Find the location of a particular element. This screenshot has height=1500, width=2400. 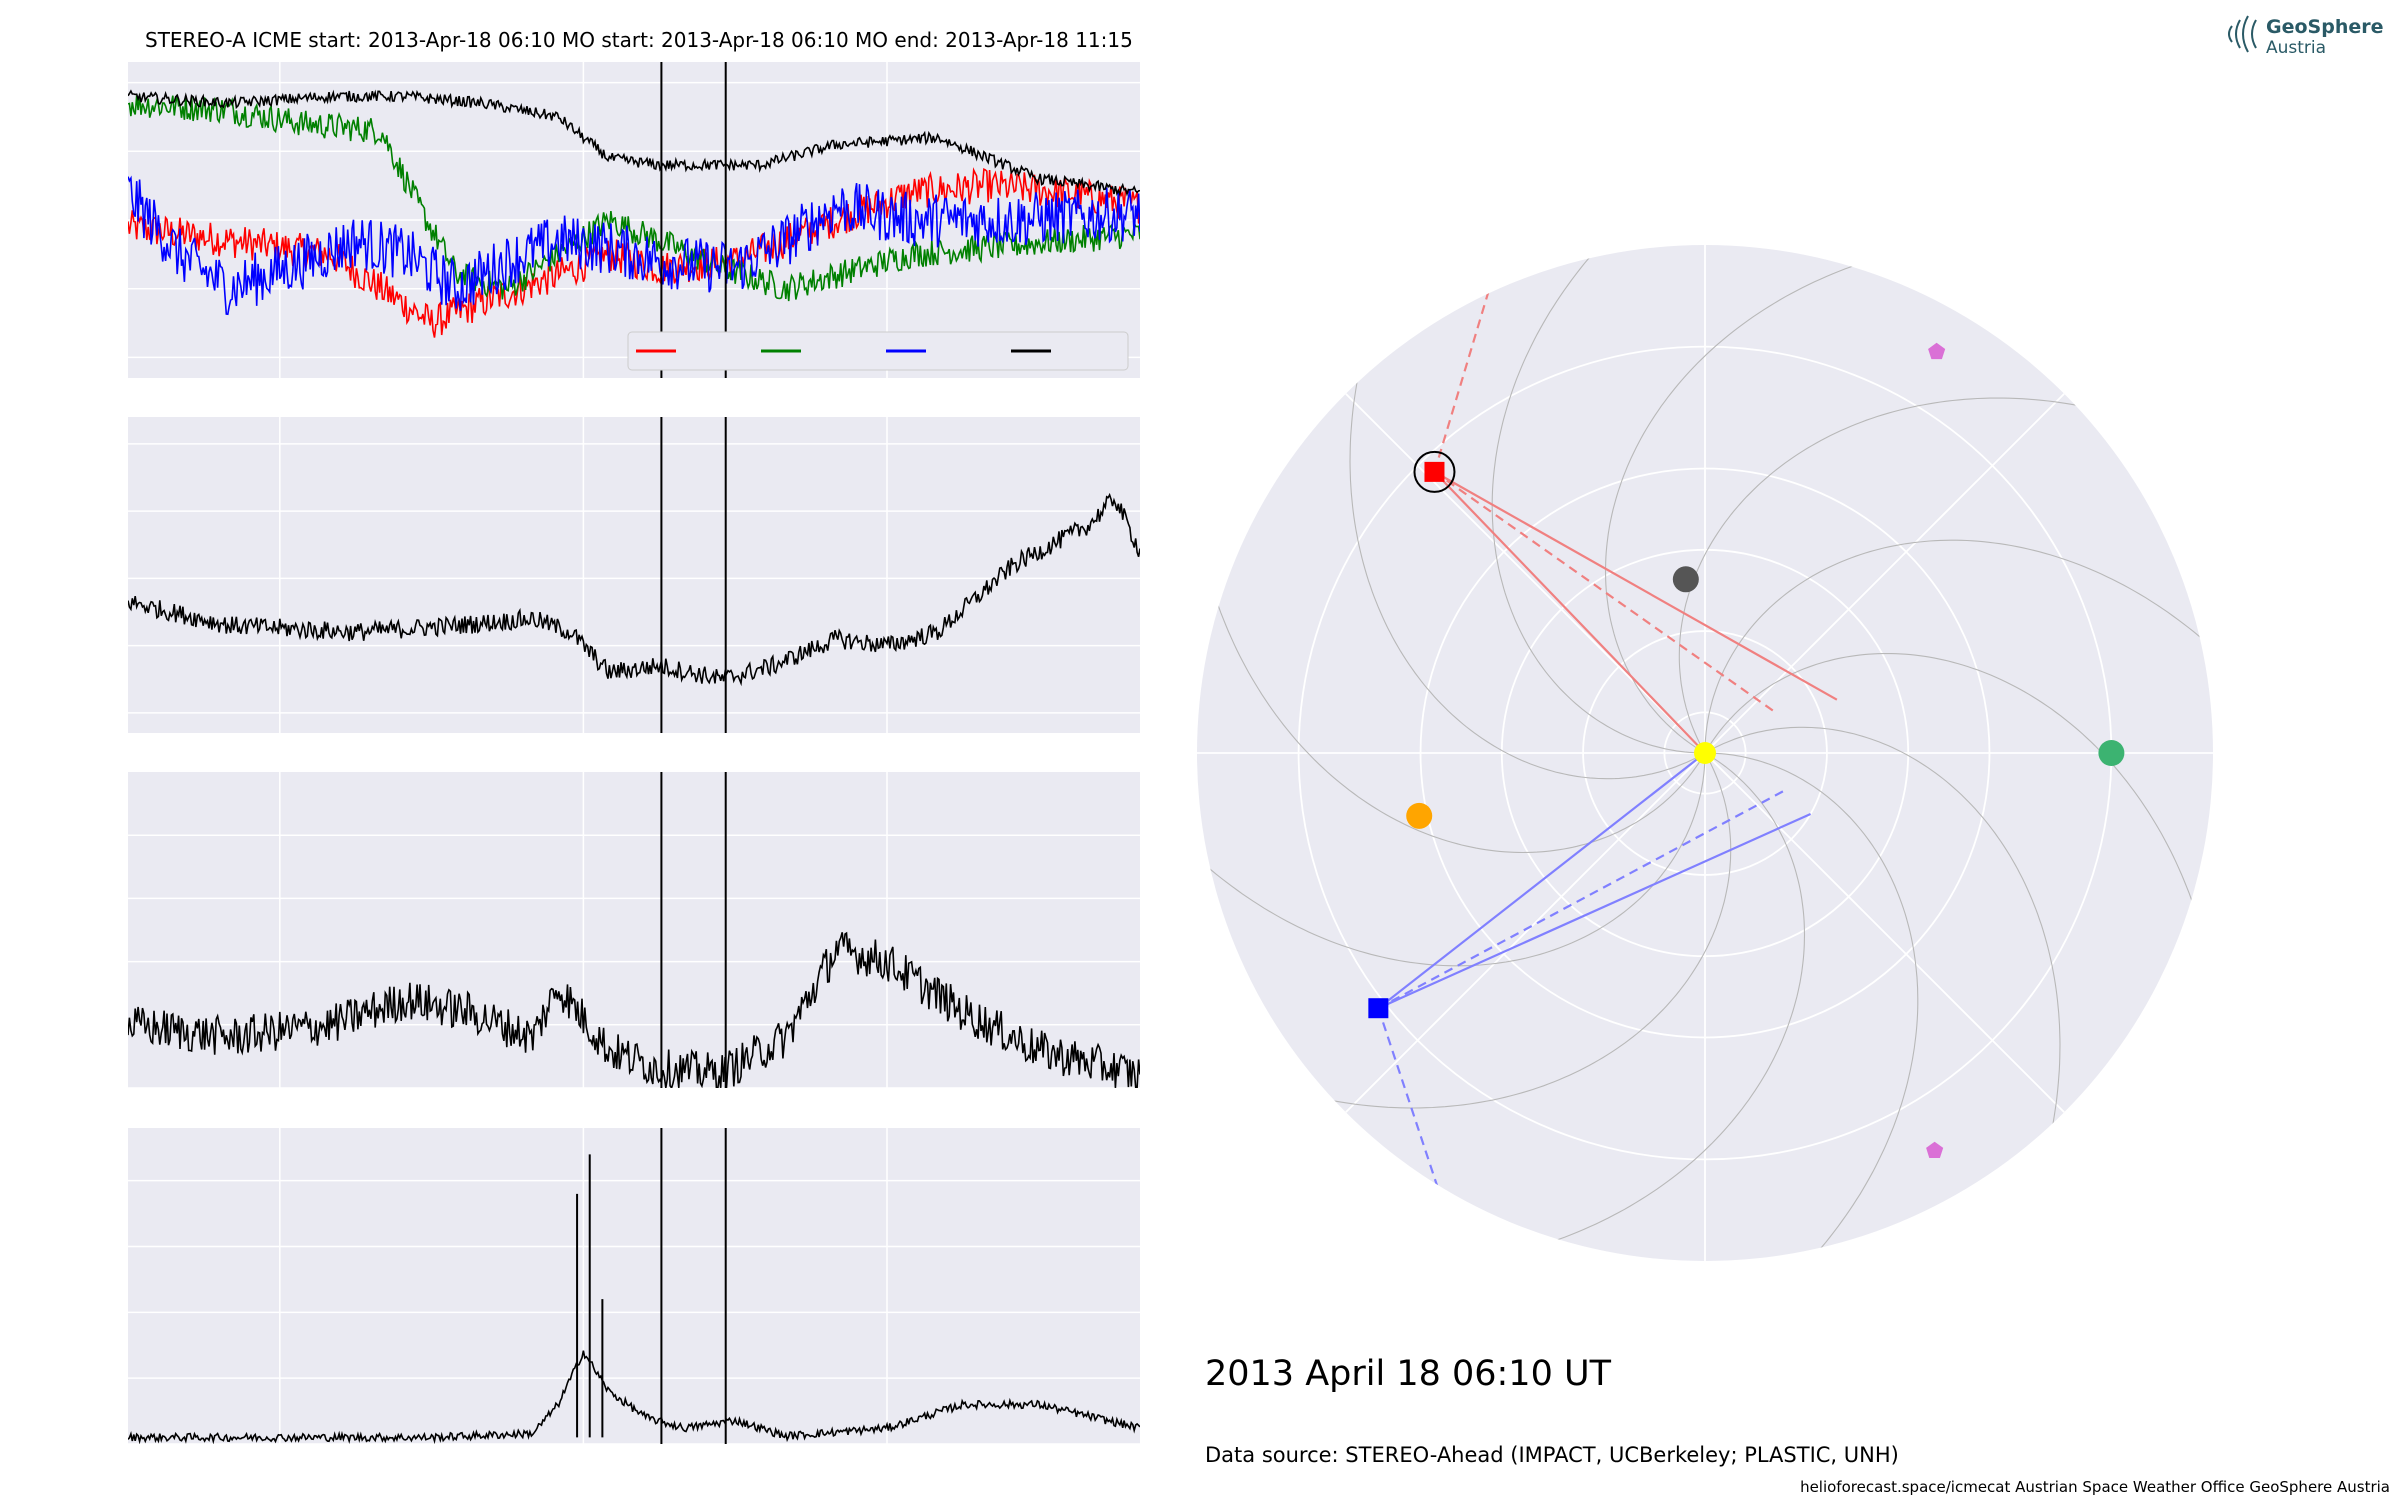

b-field-legend is located at coordinates (878, 351).